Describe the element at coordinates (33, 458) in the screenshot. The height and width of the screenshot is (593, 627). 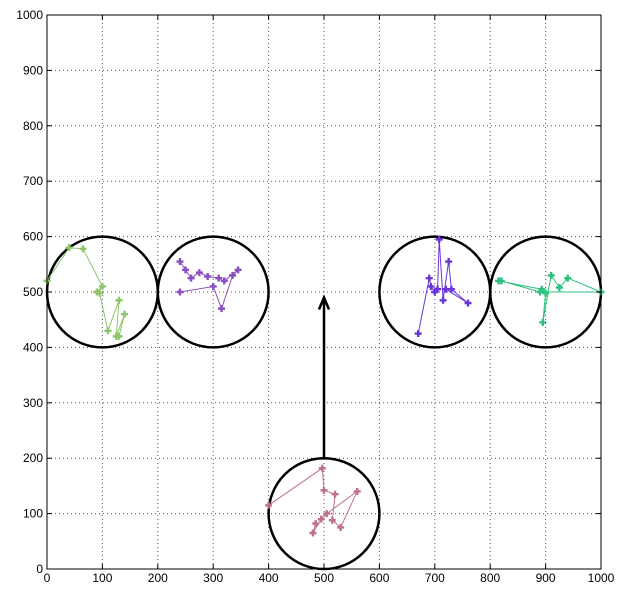
I see `y-tick-label: 200` at that location.